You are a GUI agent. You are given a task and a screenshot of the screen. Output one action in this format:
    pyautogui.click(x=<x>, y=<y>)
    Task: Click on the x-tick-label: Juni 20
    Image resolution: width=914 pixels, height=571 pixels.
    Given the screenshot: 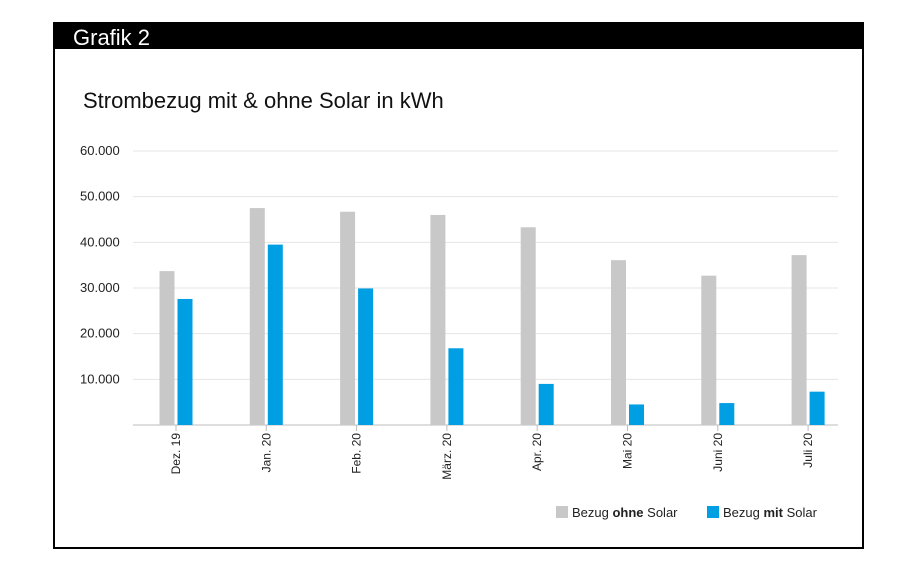 What is the action you would take?
    pyautogui.click(x=718, y=452)
    